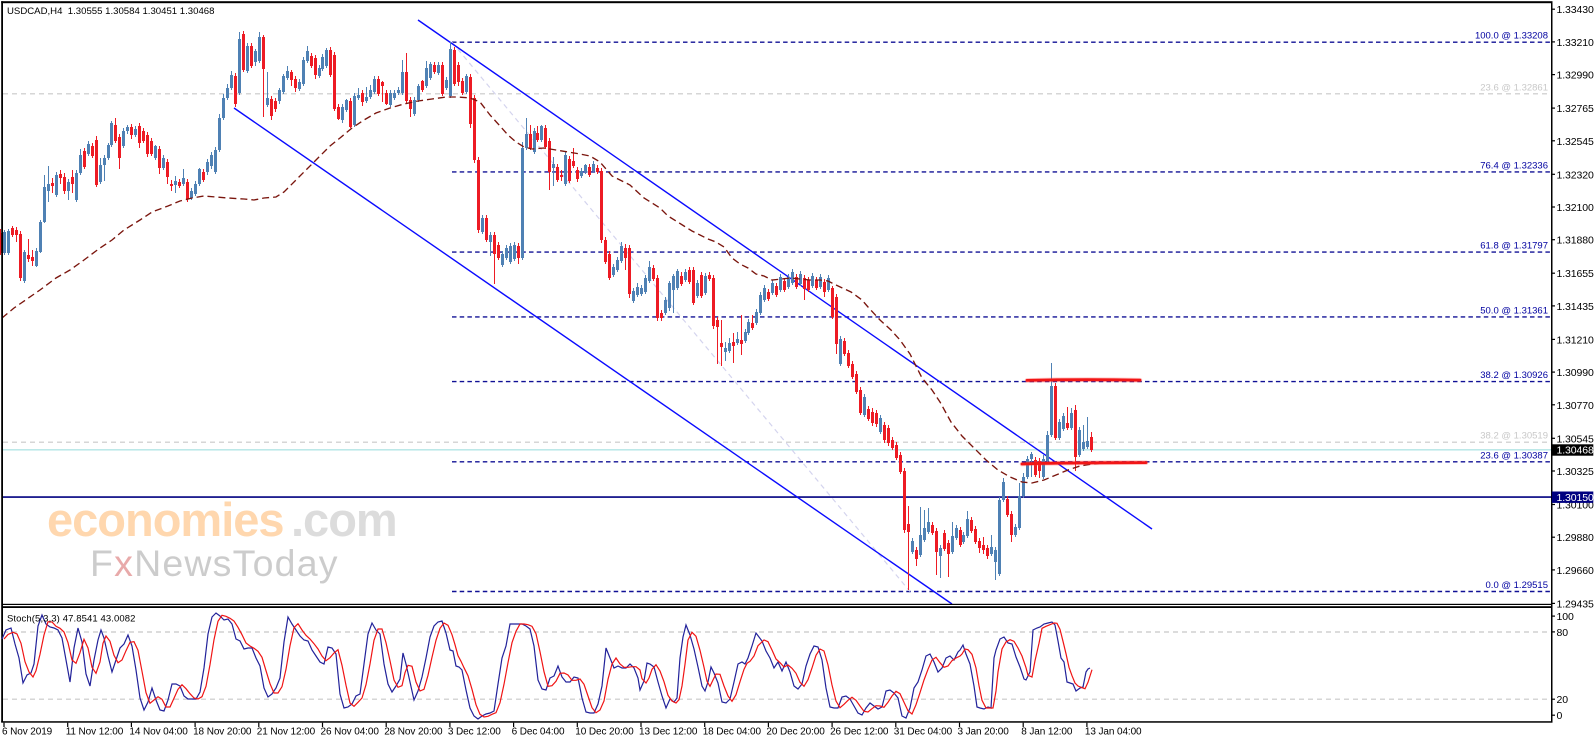  Describe the element at coordinates (1514, 165) in the screenshot. I see `svg-text: 76.4 @ 1.32336` at that location.